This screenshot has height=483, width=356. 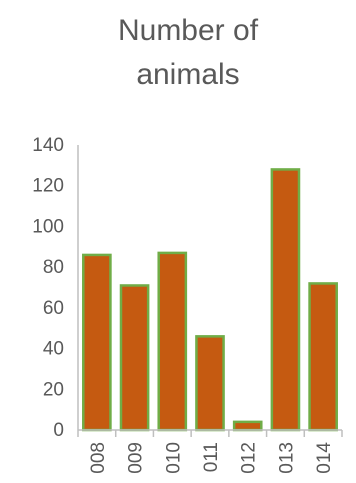 What do you see at coordinates (188, 30) in the screenshot?
I see `chart-title-line-1: Number of` at bounding box center [188, 30].